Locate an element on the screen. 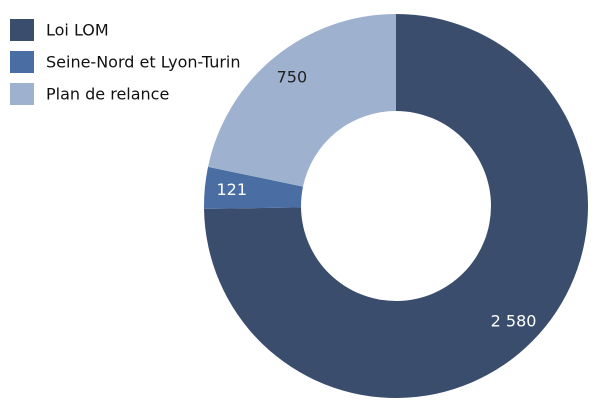 The image size is (596, 406). legend-label: Seine-Nord et Lyon-Turin is located at coordinates (143, 62).